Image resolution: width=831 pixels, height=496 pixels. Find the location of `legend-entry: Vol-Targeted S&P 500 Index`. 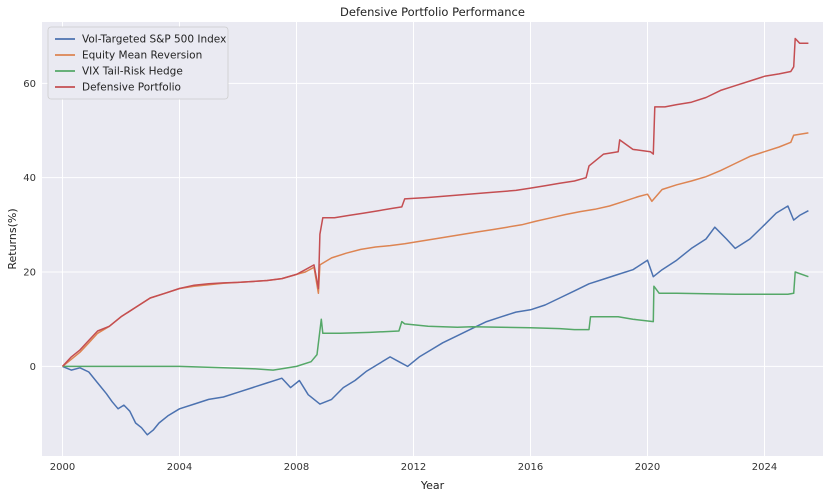

legend-entry: Vol-Targeted S&P 500 Index is located at coordinates (154, 40).